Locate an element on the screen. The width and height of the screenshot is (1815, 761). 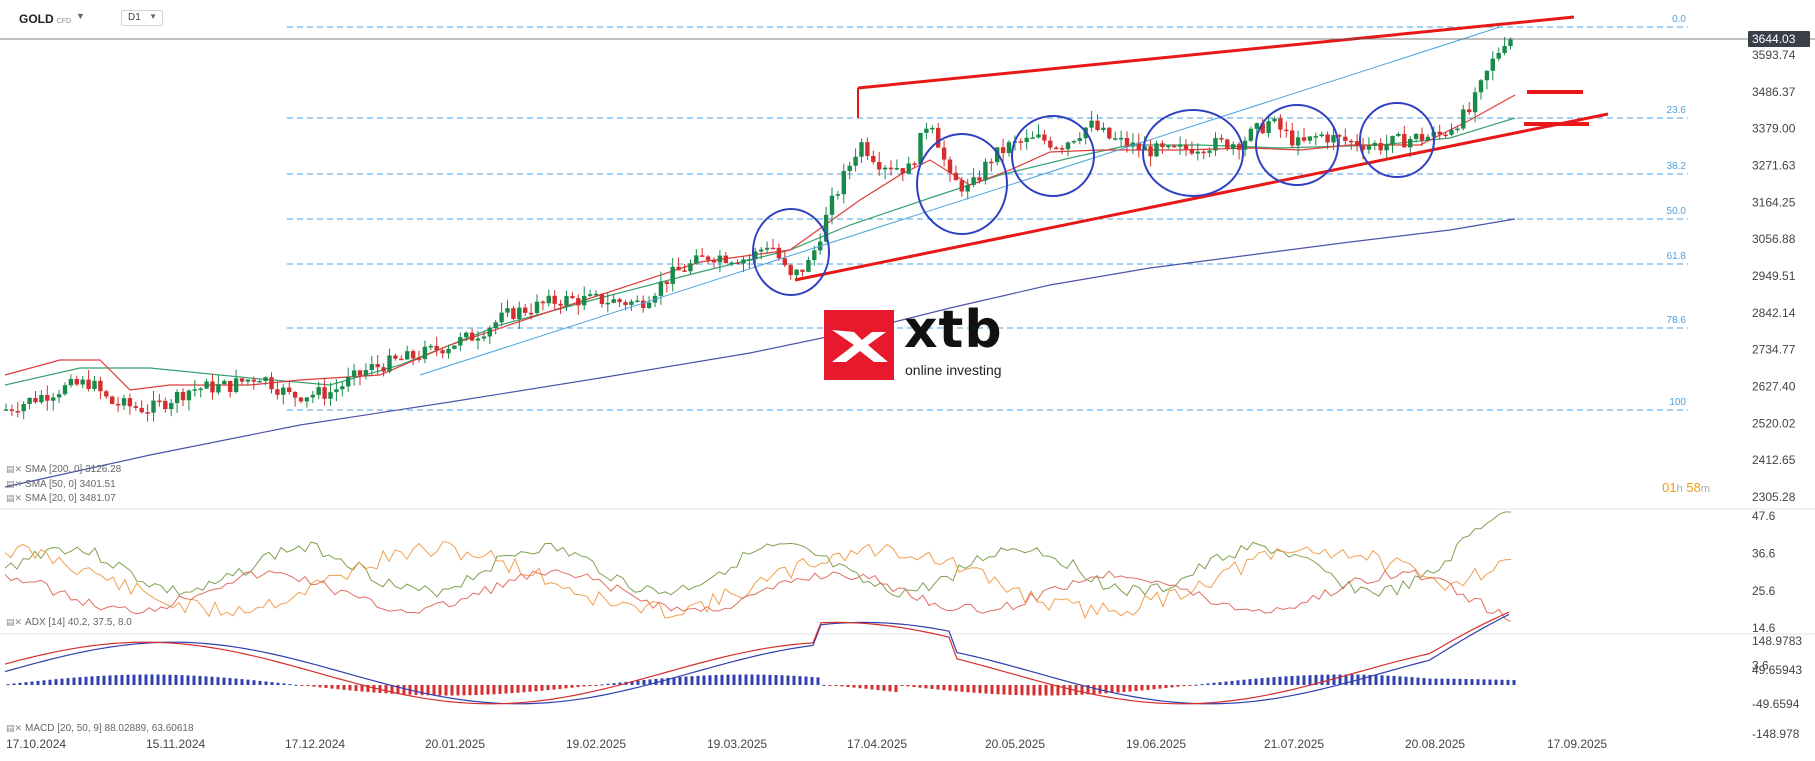
adx-tick-label: 36.6 is located at coordinates (1764, 553).